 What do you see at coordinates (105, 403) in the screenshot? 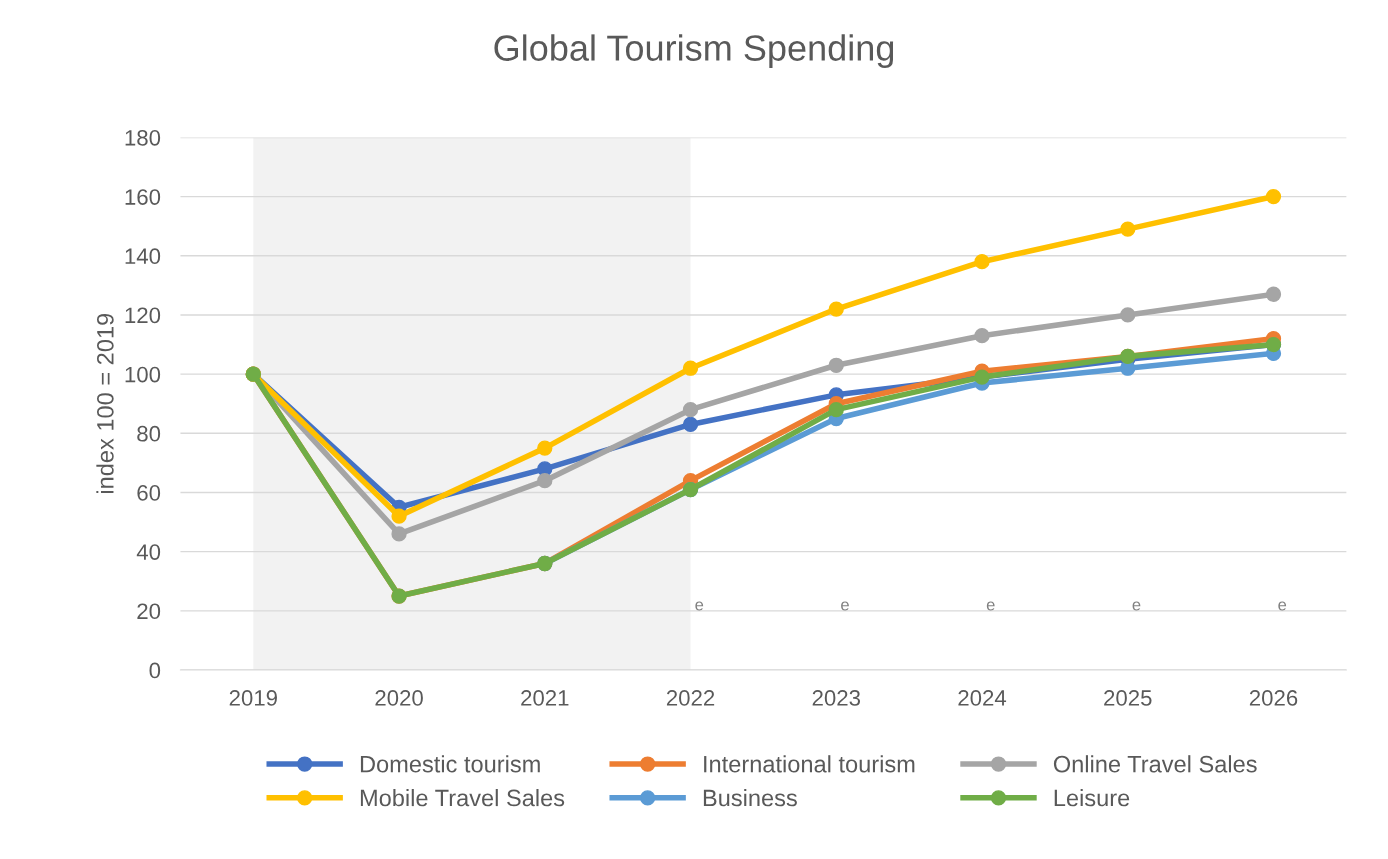
I see `y-axis-title: index 100 = 2019` at bounding box center [105, 403].